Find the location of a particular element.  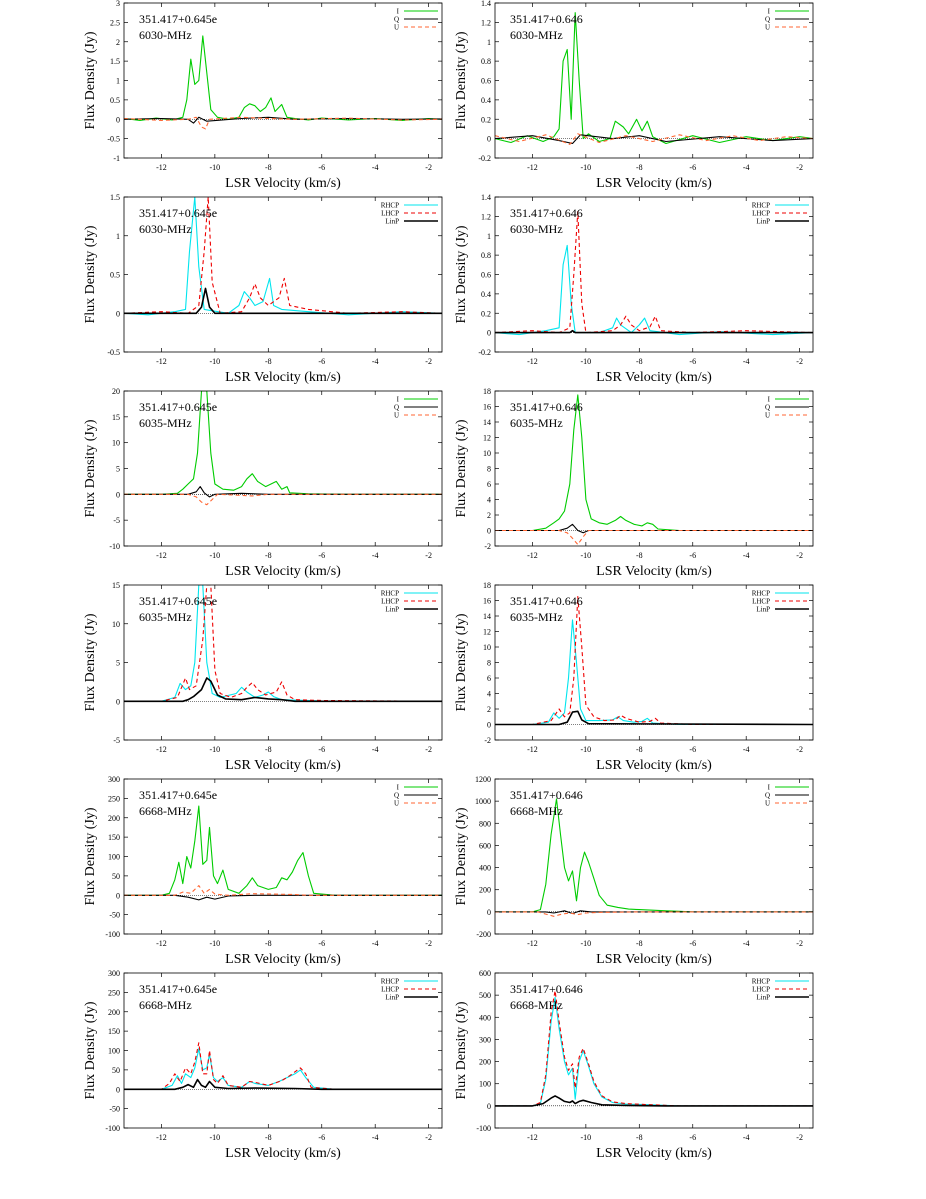

y-tick-label: 4 is located at coordinates (489, 500).